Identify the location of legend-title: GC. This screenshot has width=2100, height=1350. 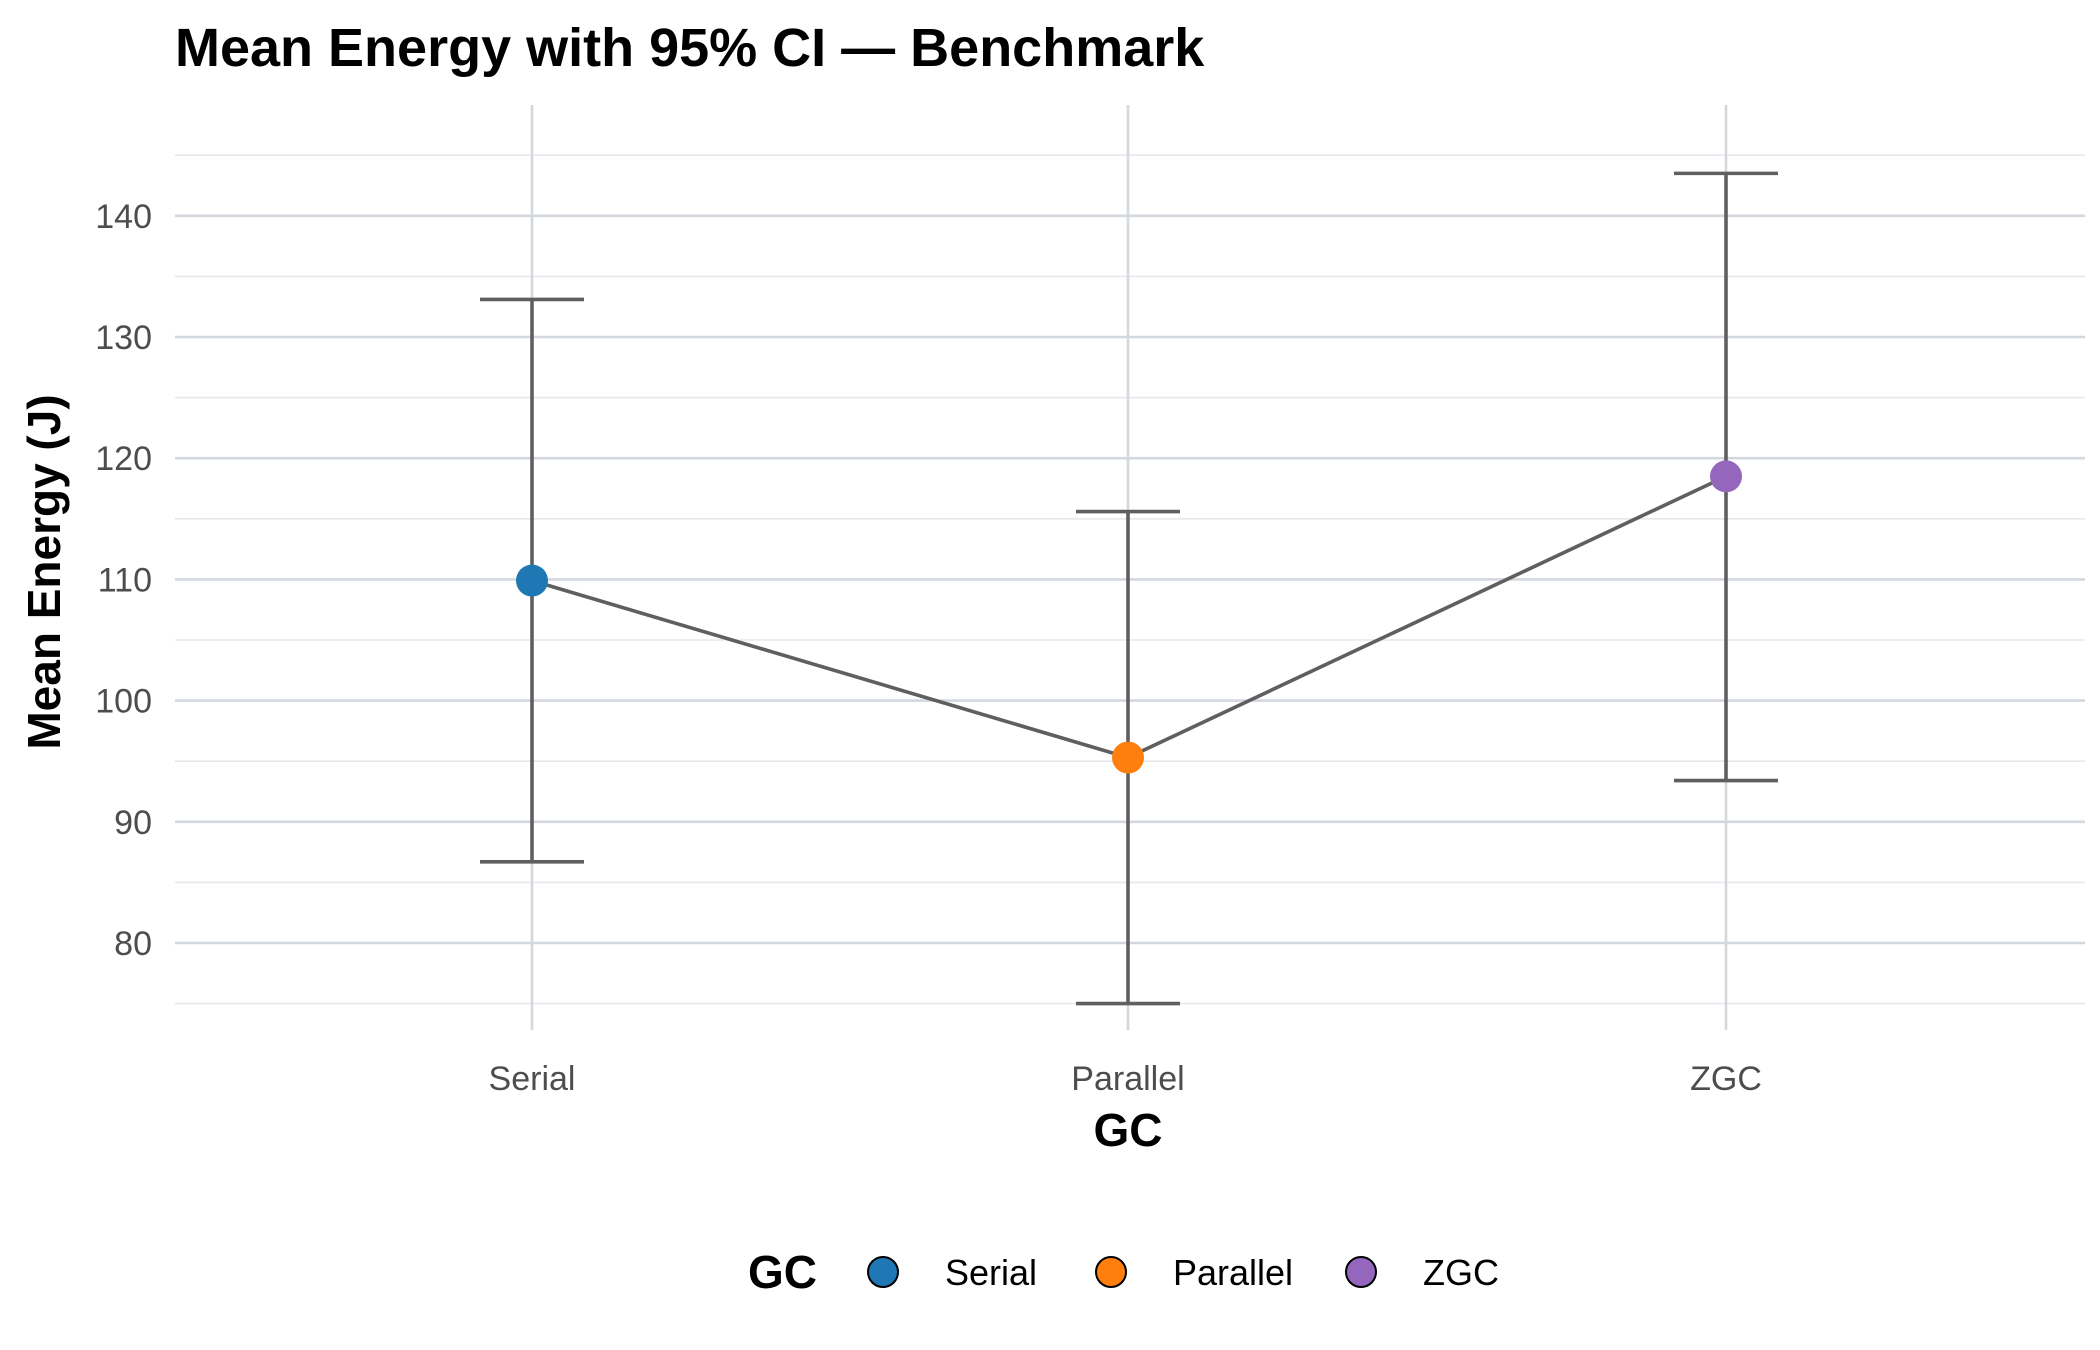
(782, 1272).